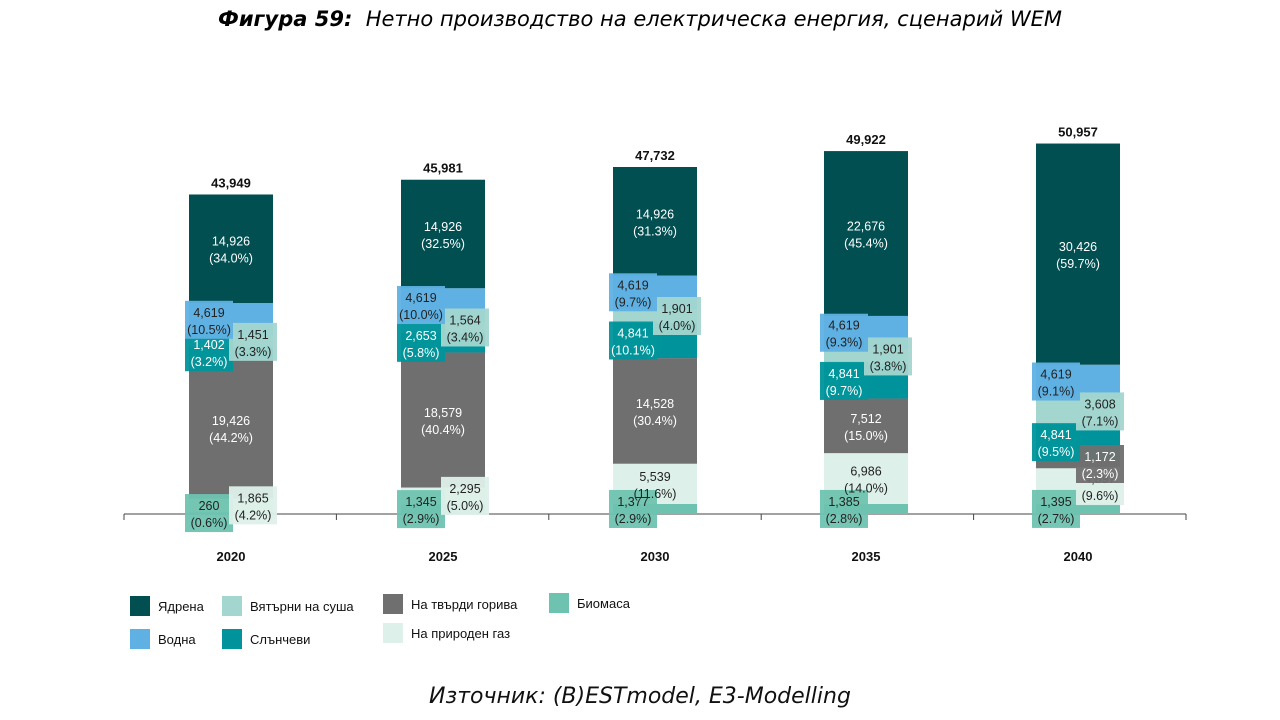  Describe the element at coordinates (1100, 411) in the screenshot. I see `segment-label: 3,608 (7.1%)` at that location.